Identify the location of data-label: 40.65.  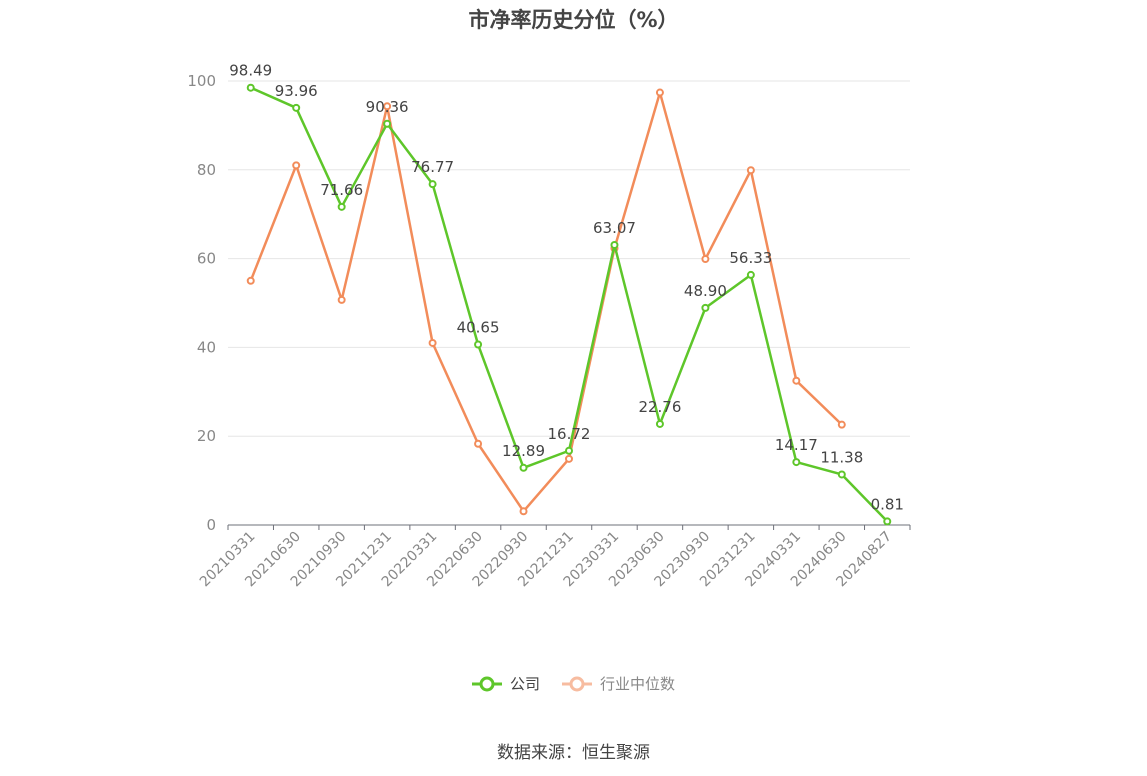
(478, 328).